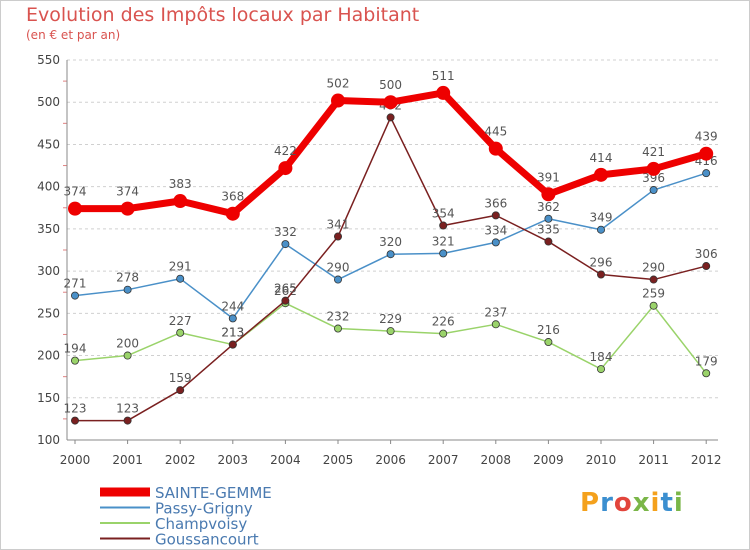  I want to click on data-label: 366, so click(495, 203).